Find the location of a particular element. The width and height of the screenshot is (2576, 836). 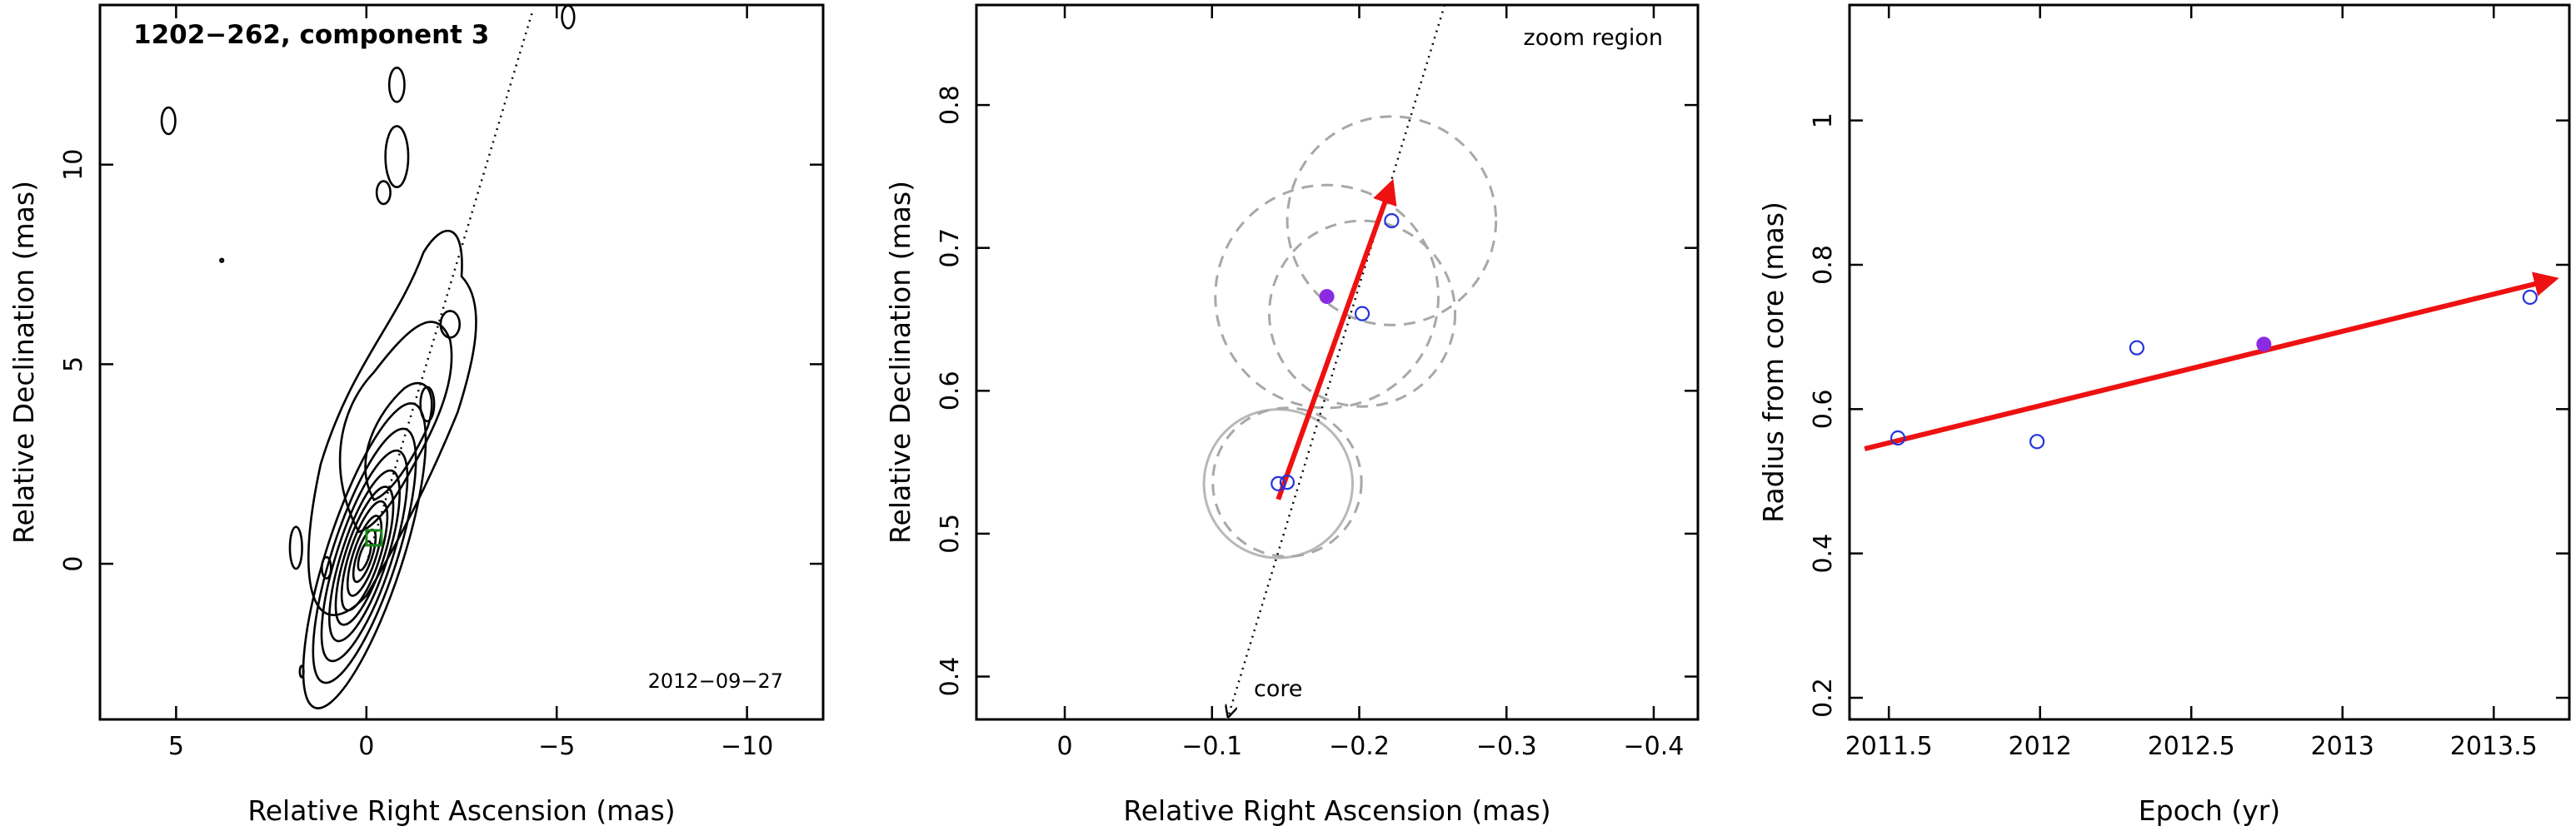

y-tick-label: 0.5 is located at coordinates (950, 534).